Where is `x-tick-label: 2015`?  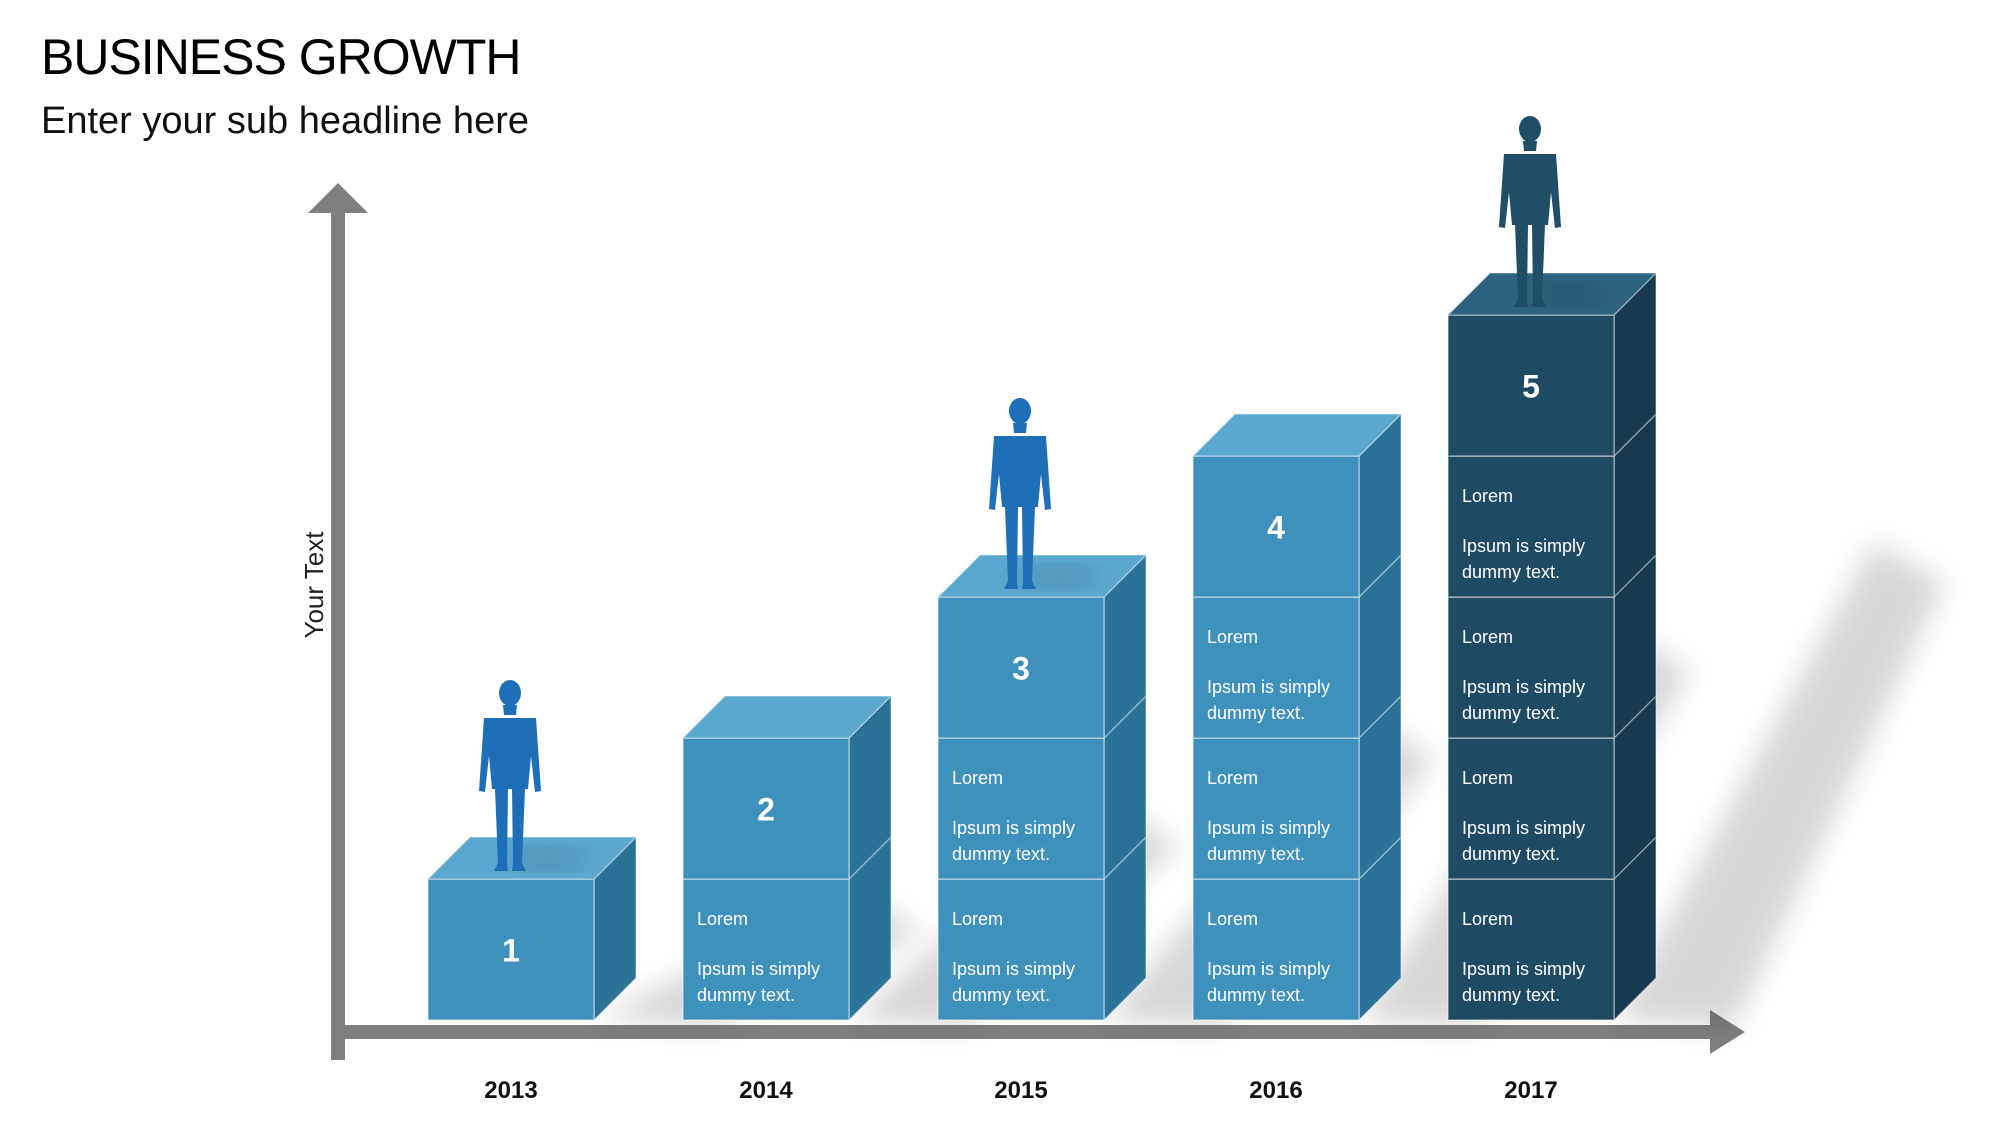
x-tick-label: 2015 is located at coordinates (1020, 1090).